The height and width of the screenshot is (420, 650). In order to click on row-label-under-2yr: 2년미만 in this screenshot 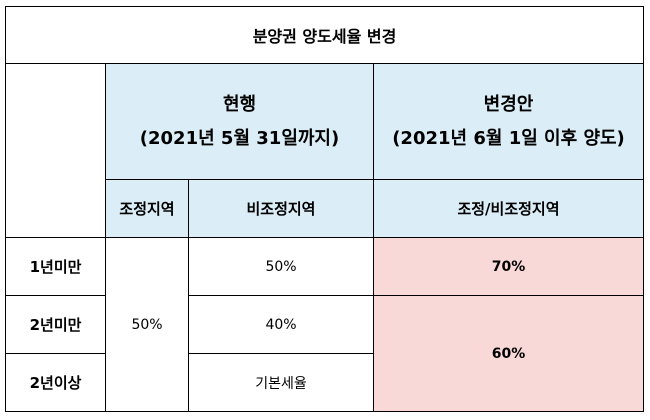, I will do `click(55, 324)`.